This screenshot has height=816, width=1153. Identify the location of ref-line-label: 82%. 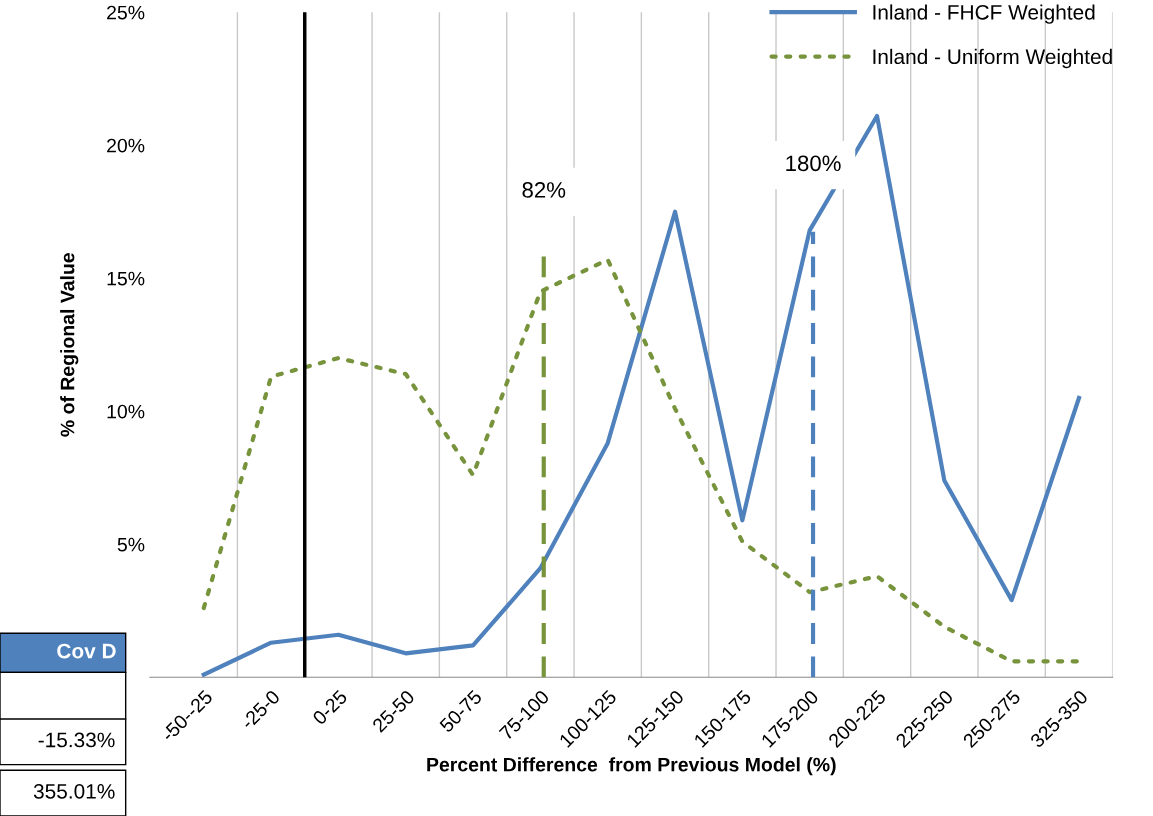
(544, 190).